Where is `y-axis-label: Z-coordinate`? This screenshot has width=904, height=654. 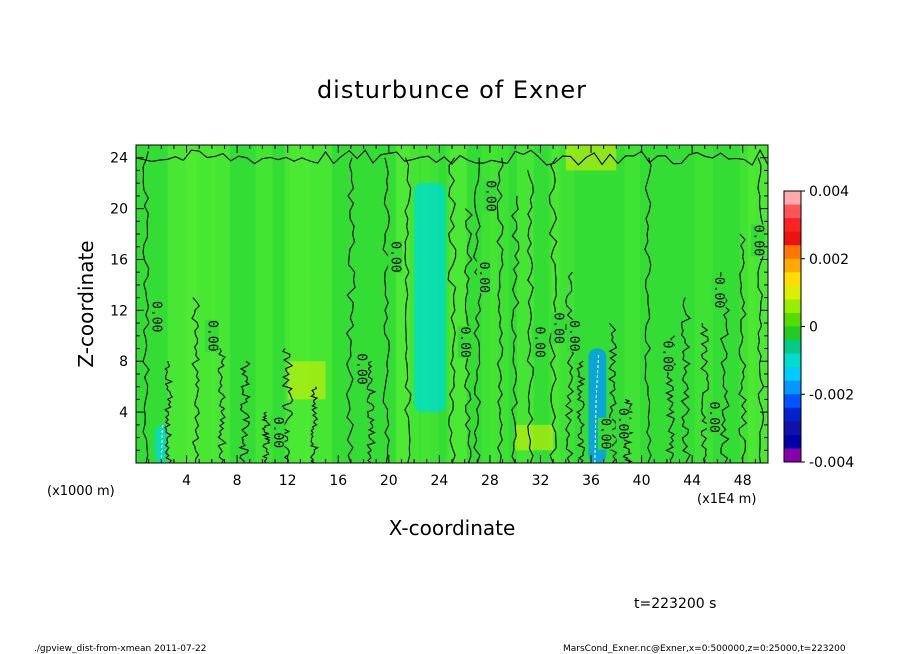 y-axis-label: Z-coordinate is located at coordinates (86, 304).